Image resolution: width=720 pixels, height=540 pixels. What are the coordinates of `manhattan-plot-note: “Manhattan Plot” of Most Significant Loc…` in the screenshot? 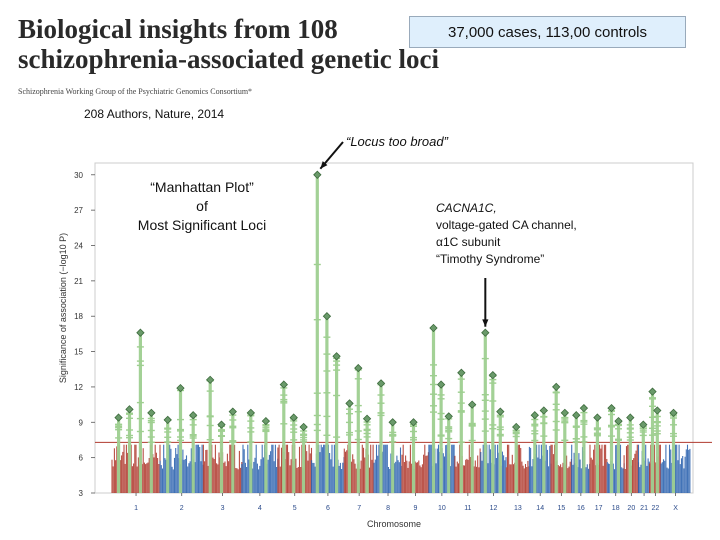 It's located at (202, 206).